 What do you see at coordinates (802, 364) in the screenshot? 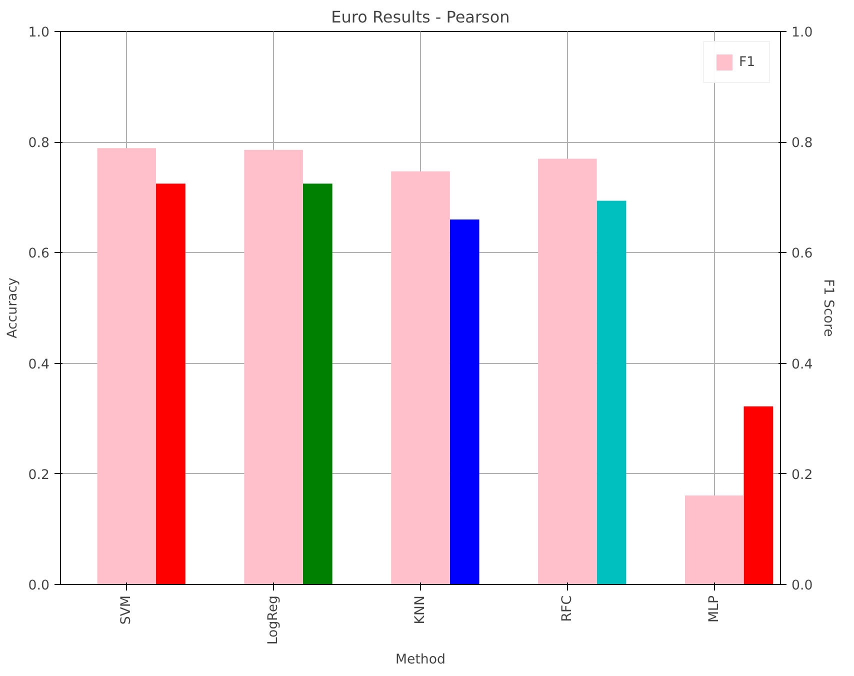
I see `y2-tick-label: 0.4` at bounding box center [802, 364].